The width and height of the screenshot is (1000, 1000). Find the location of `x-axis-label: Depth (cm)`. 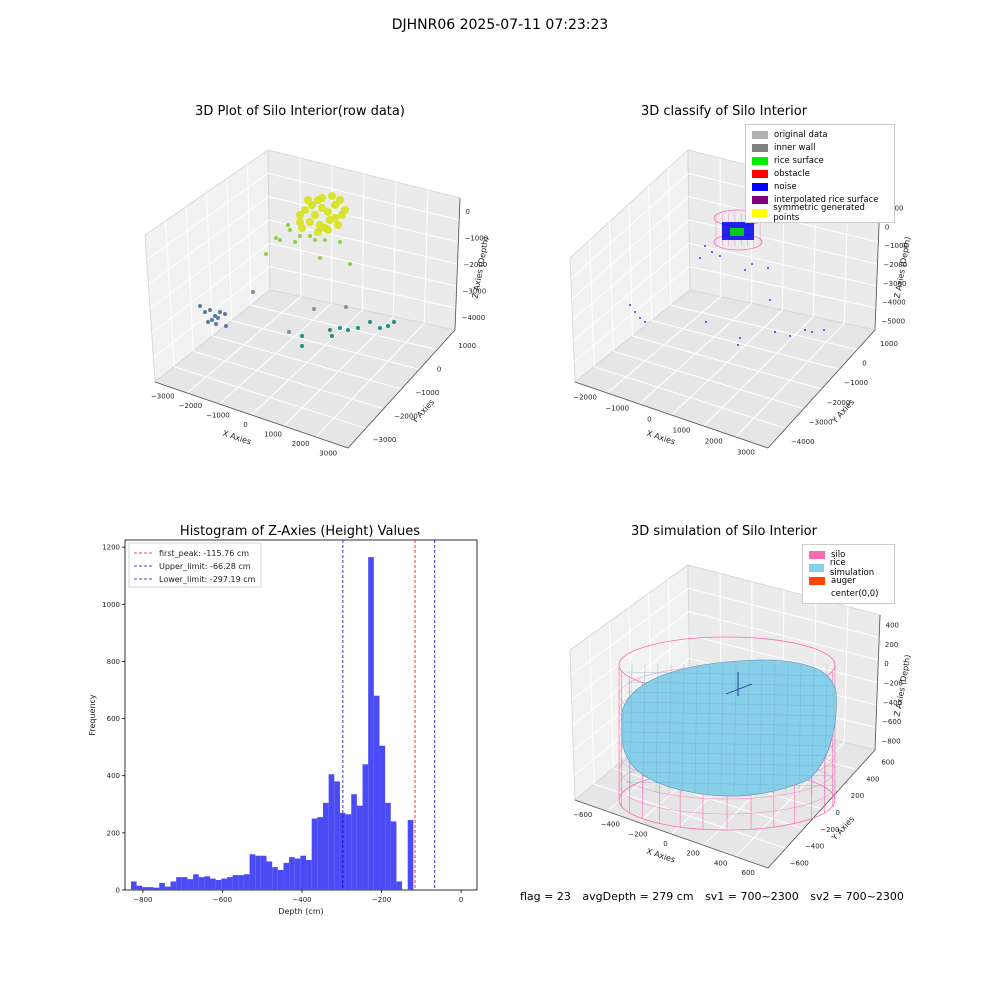

x-axis-label: Depth (cm) is located at coordinates (300, 911).